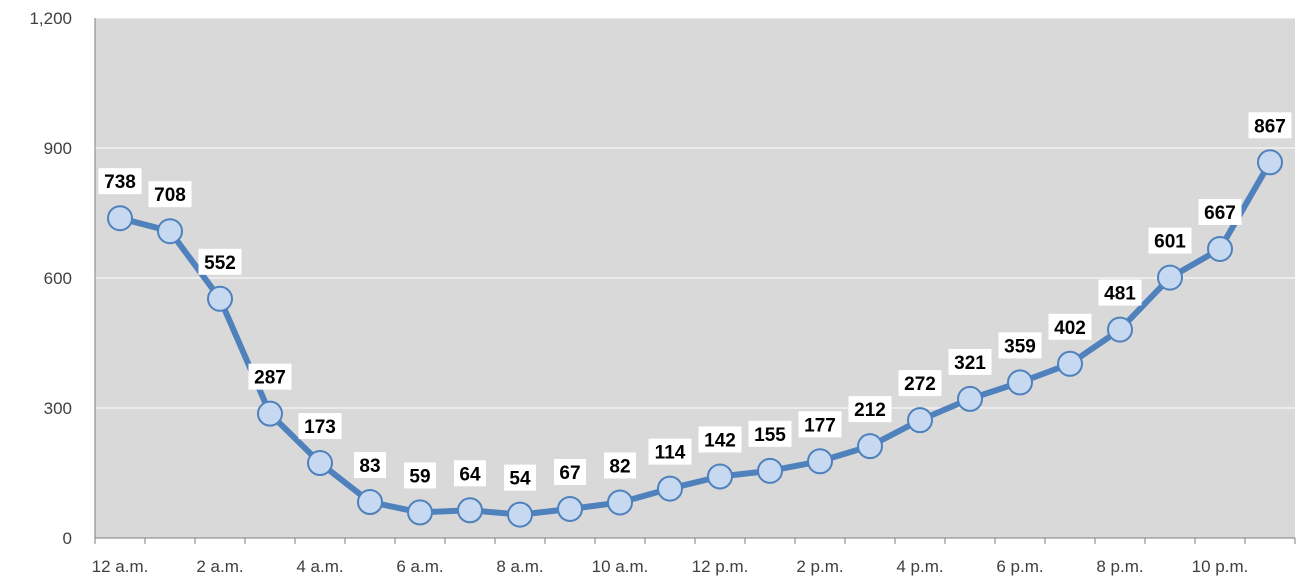 The width and height of the screenshot is (1301, 582). I want to click on data-label: 359, so click(1020, 346).